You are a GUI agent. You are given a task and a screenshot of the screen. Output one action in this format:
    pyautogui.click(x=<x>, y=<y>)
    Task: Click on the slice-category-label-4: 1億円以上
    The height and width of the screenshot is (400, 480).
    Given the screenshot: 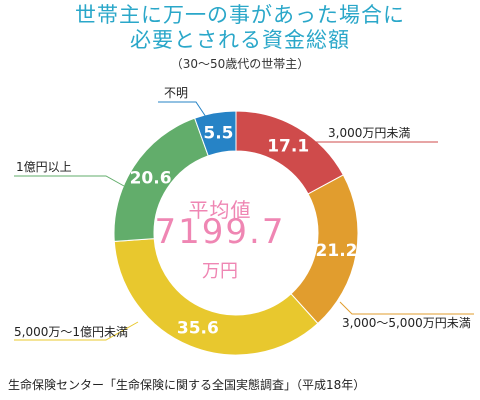 What is the action you would take?
    pyautogui.click(x=44, y=167)
    